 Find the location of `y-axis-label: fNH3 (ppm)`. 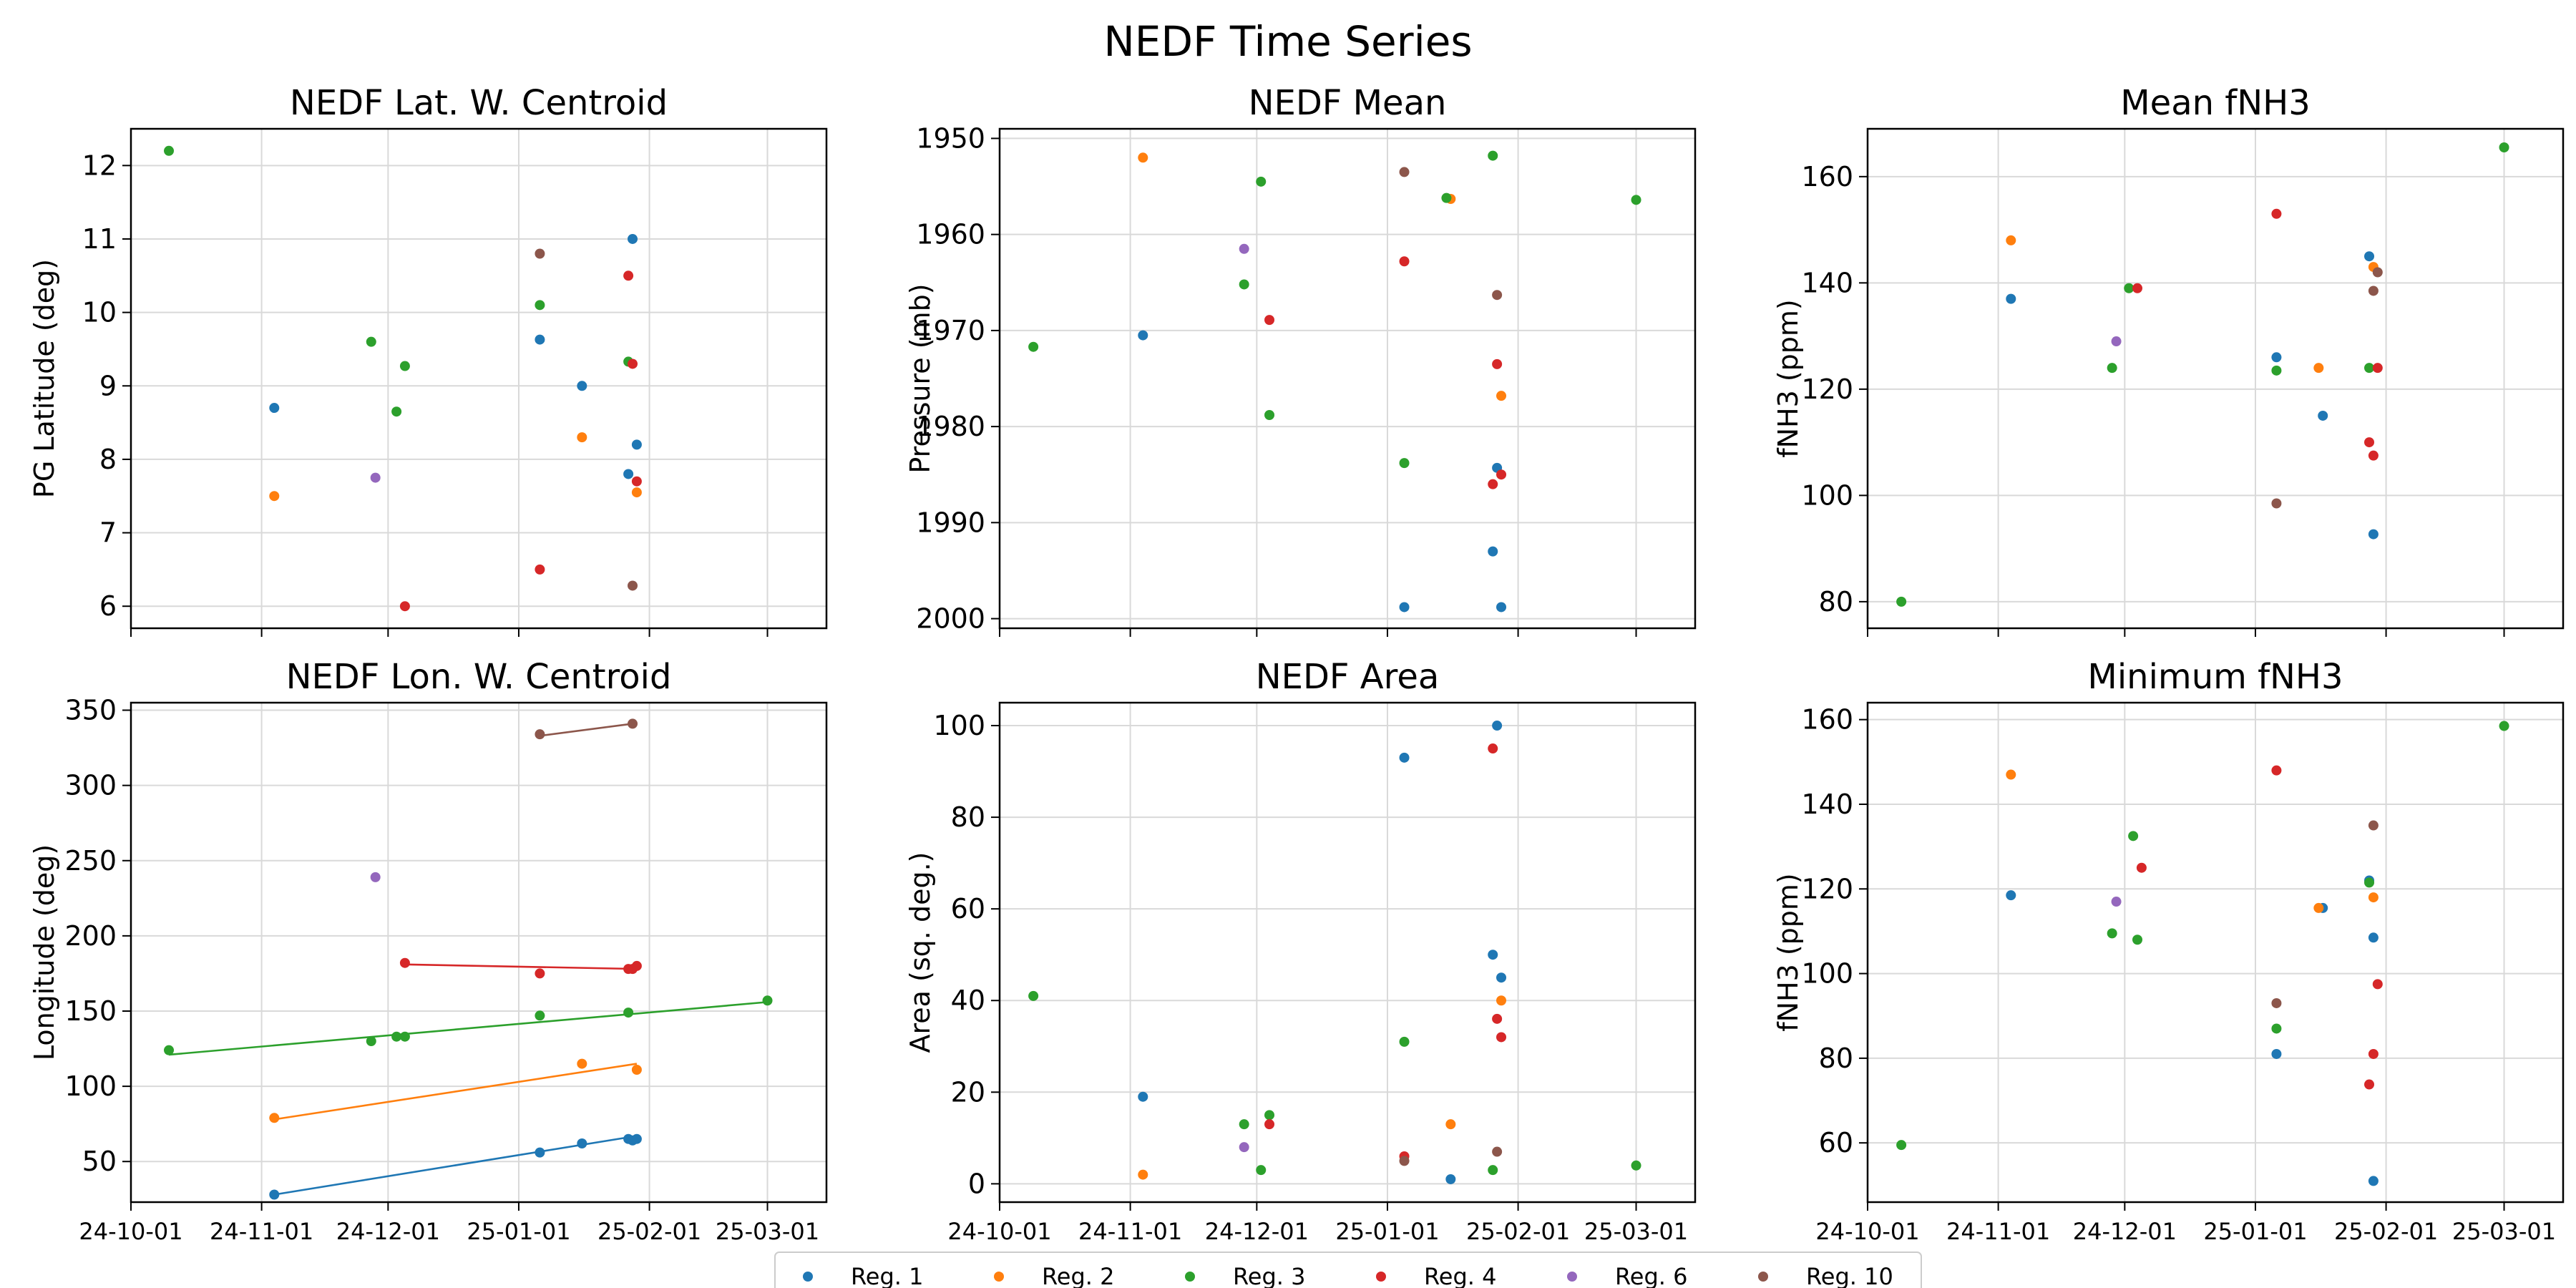

y-axis-label: fNH3 (ppm) is located at coordinates (1788, 378).